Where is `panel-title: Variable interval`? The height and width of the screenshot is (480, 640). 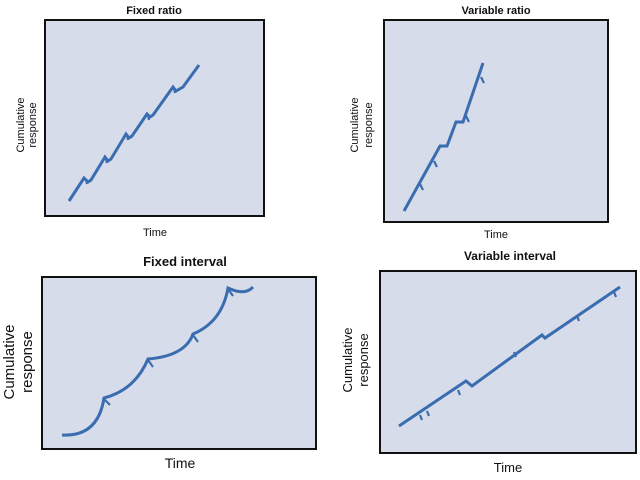
panel-title: Variable interval is located at coordinates (510, 256).